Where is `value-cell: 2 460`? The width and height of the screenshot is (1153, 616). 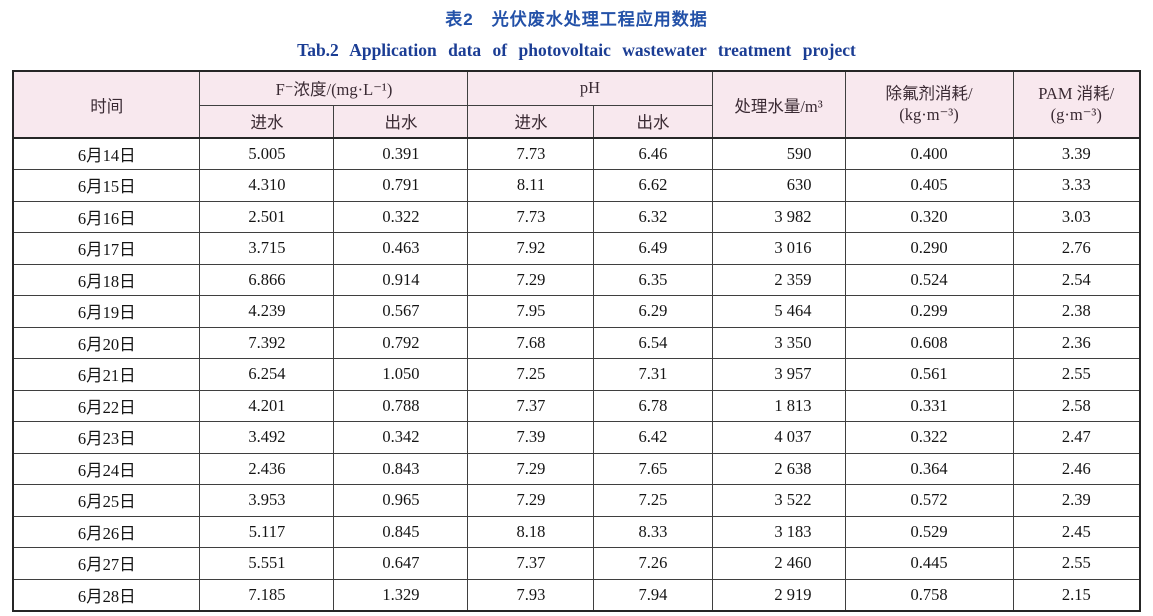 value-cell: 2 460 is located at coordinates (778, 563).